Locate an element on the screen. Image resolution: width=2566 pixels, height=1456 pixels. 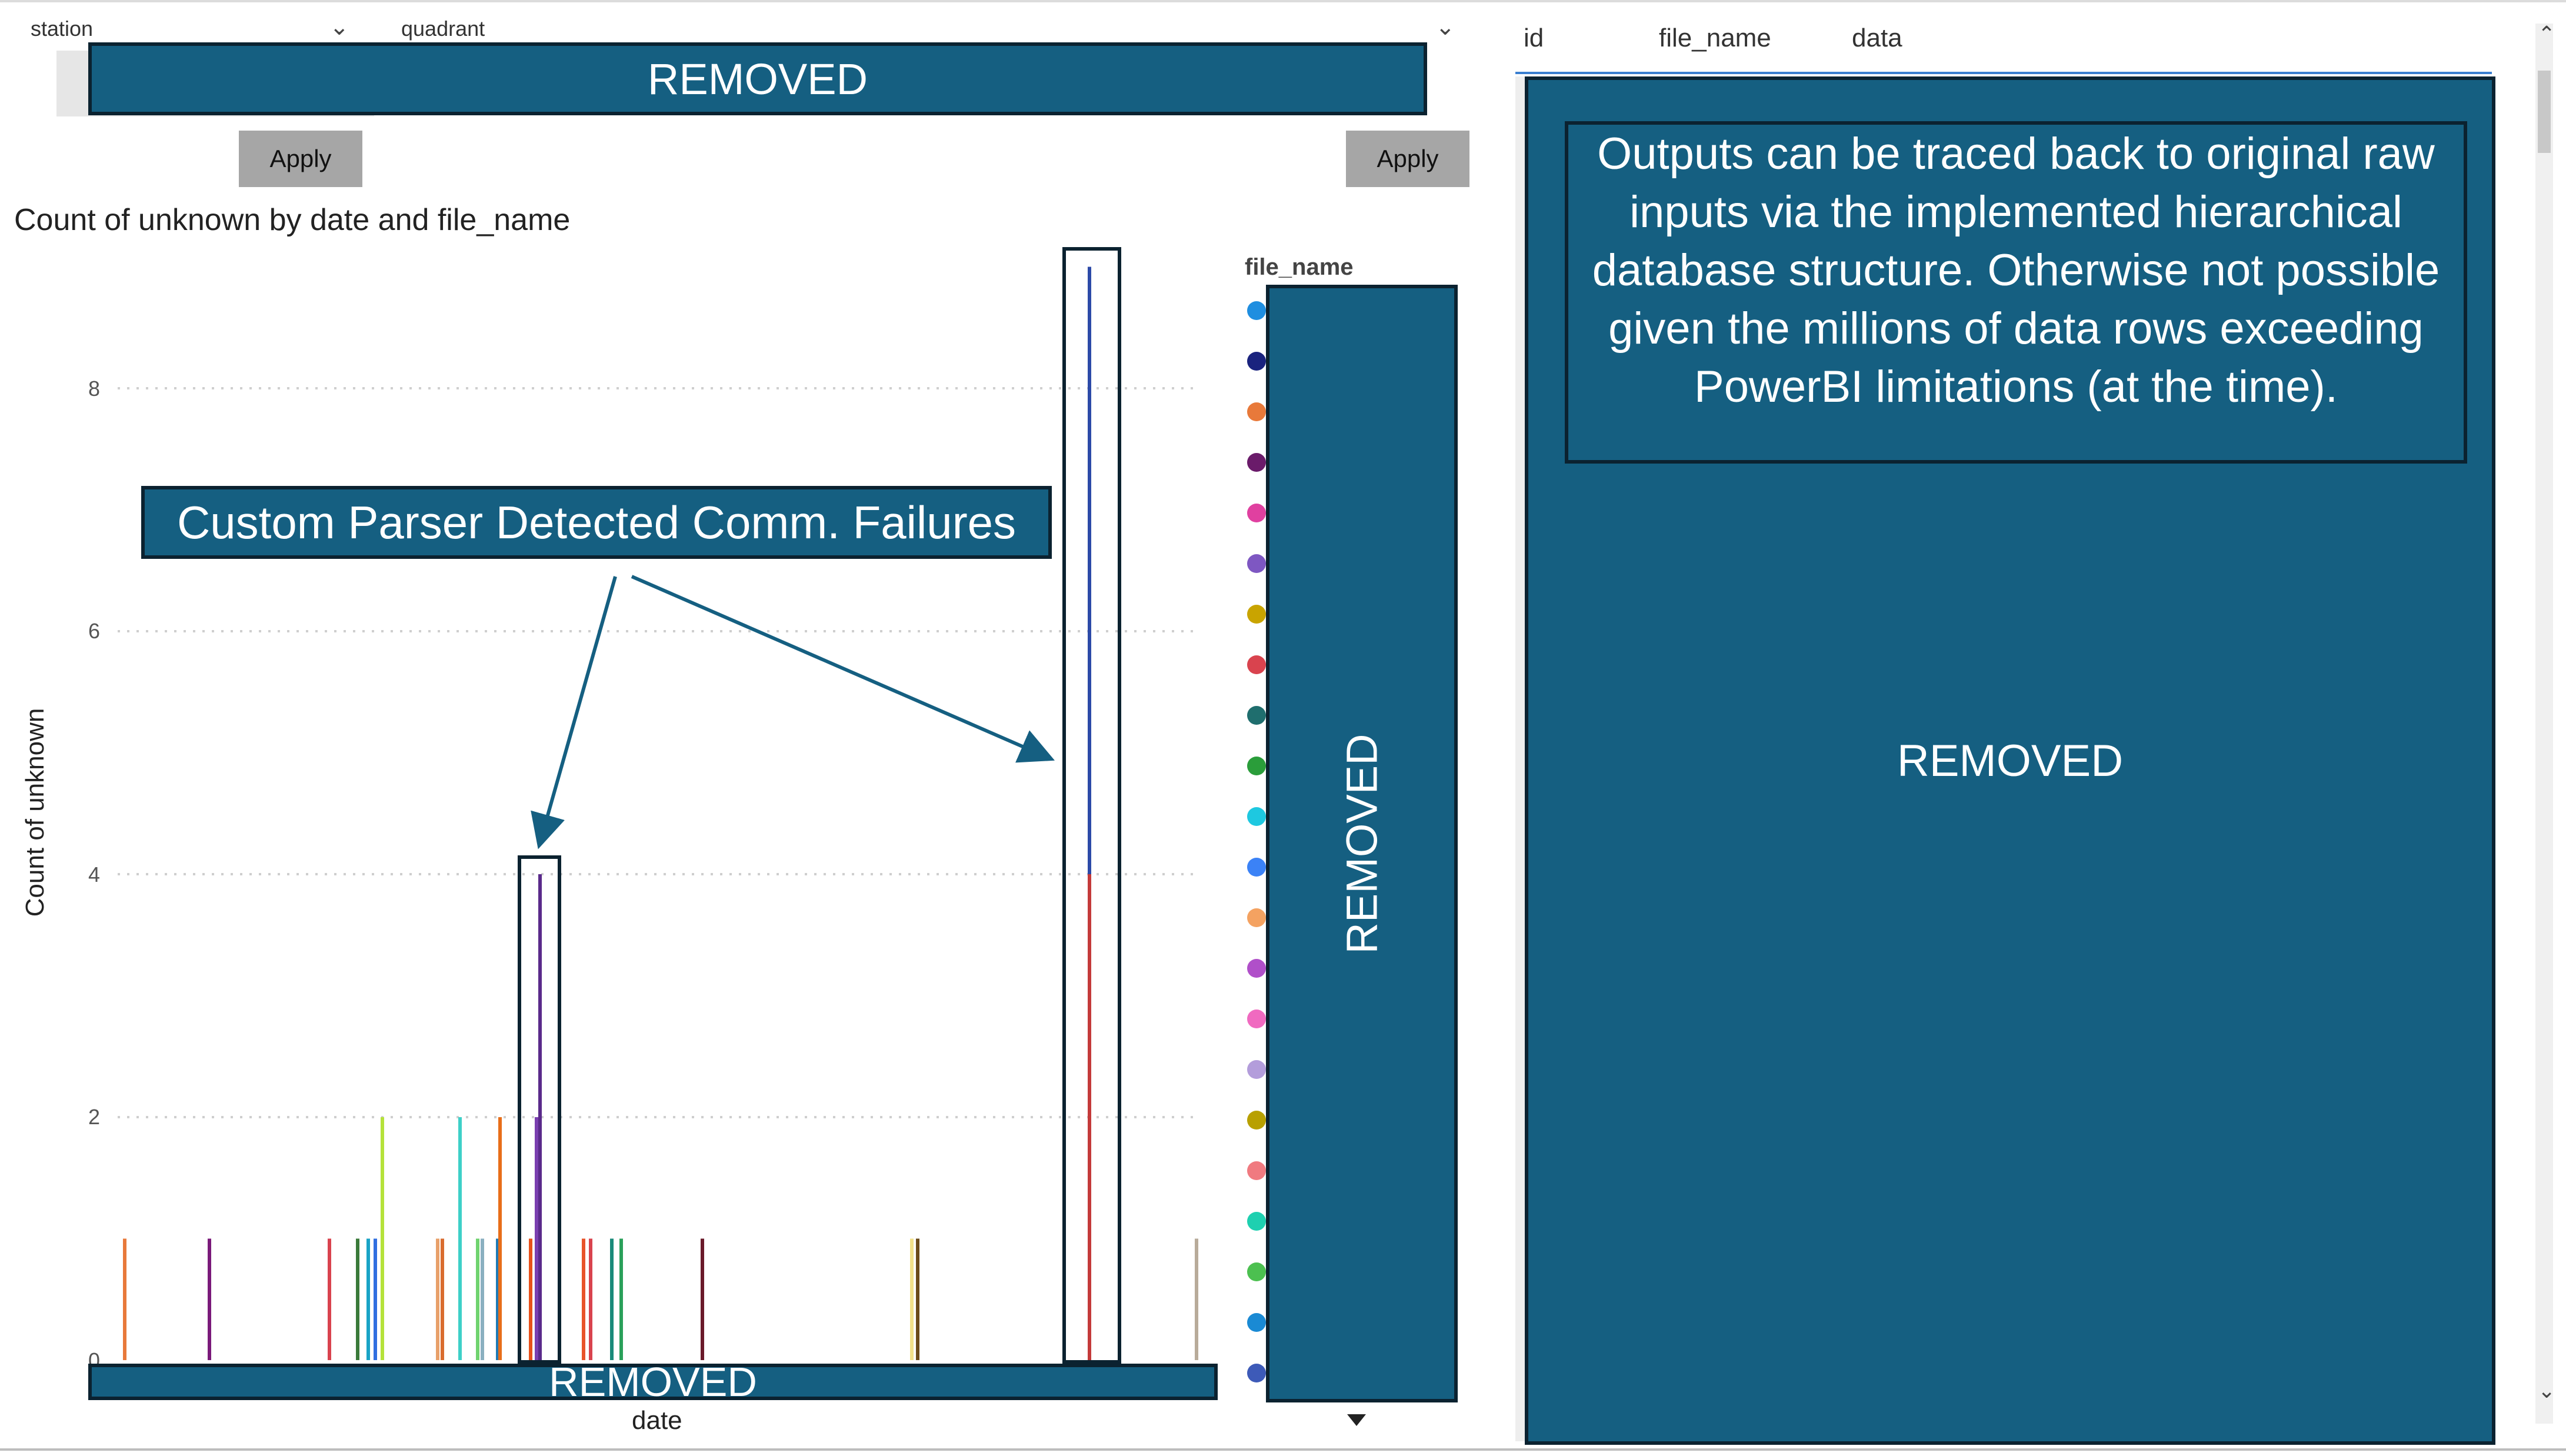
legend-list is located at coordinates (1259, 848).